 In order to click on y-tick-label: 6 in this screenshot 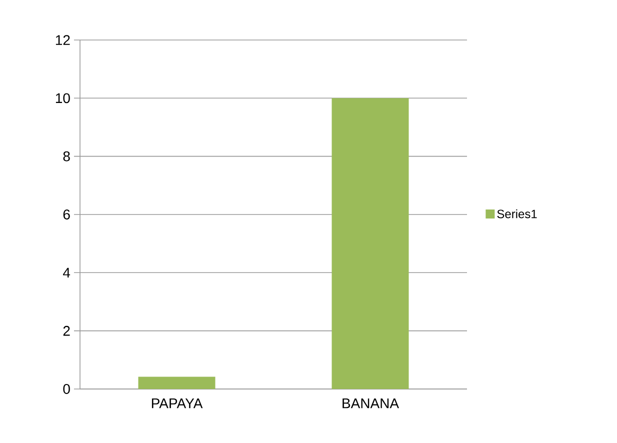, I will do `click(66, 215)`.